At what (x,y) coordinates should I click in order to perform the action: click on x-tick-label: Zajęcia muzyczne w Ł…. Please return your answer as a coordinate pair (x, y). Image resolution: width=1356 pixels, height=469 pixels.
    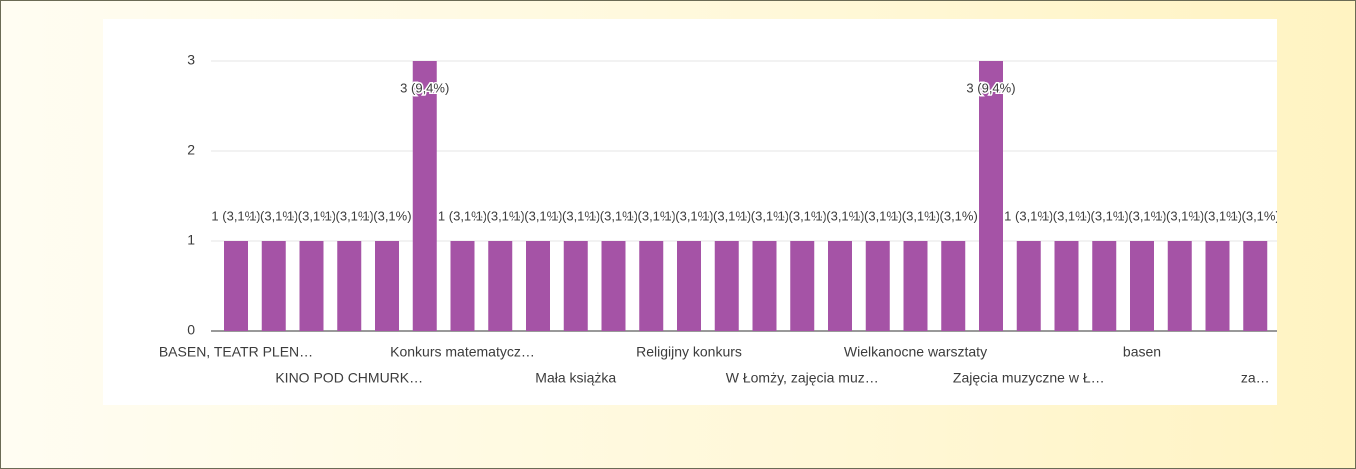
    Looking at the image, I should click on (1029, 378).